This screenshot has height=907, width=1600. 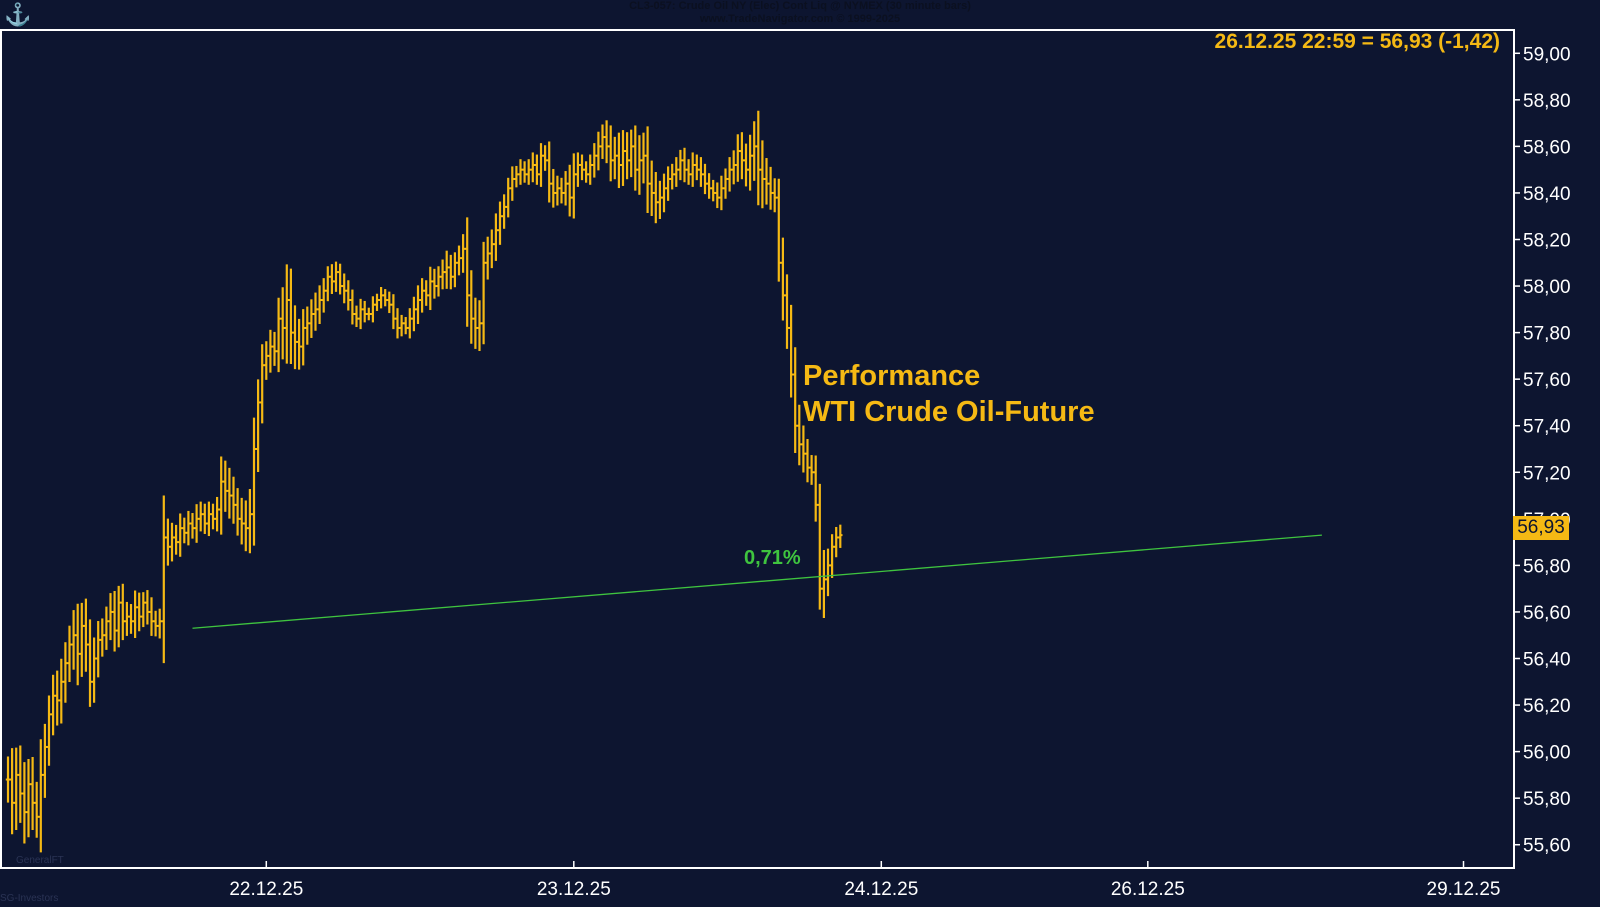 I want to click on y-tick-label: 58,60, so click(x=1547, y=147).